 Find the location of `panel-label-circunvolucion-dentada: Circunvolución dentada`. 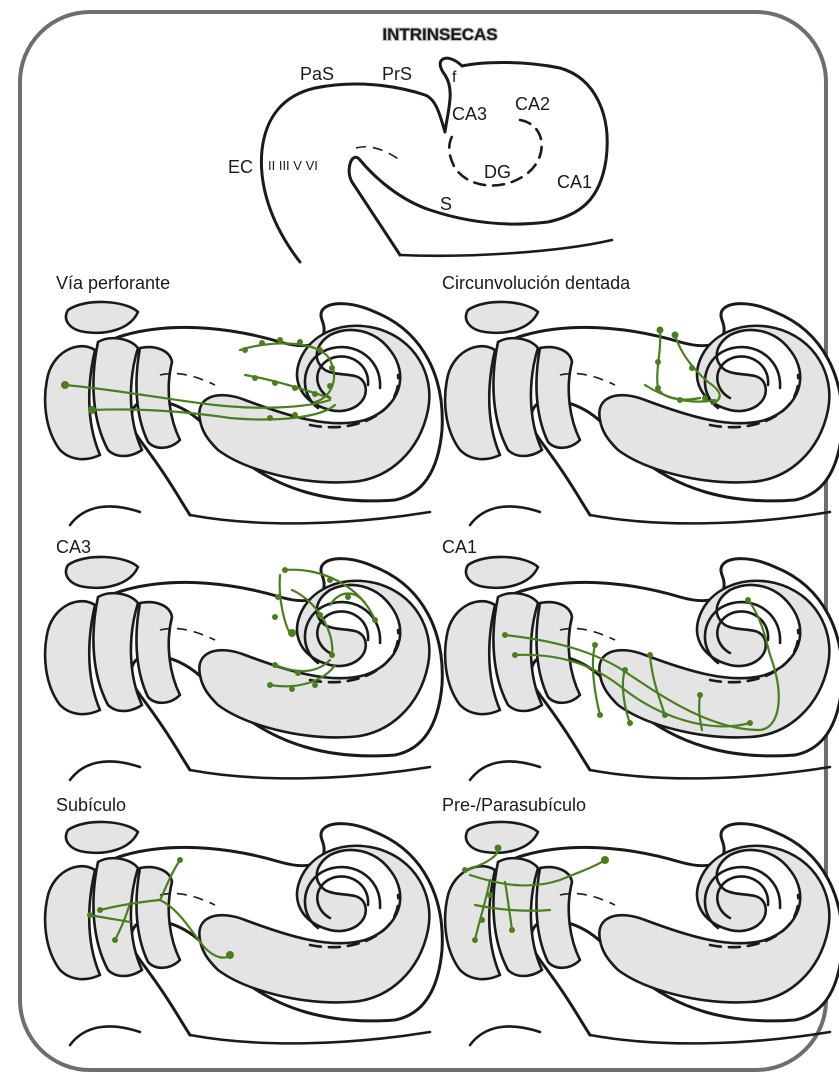

panel-label-circunvolucion-dentada: Circunvolución dentada is located at coordinates (536, 283).